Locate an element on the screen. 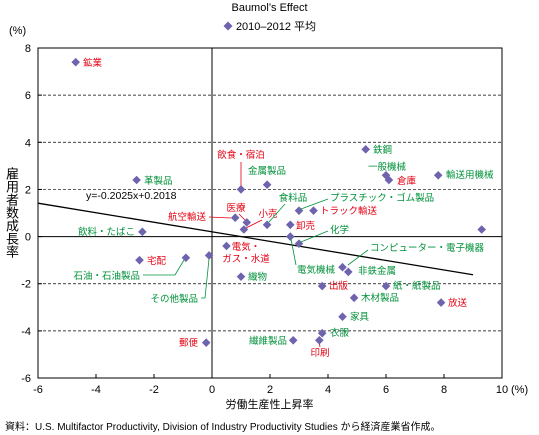 Image resolution: width=539 pixels, height=435 pixels. y-axis-label: 雇用者数成長率 is located at coordinates (11, 212).